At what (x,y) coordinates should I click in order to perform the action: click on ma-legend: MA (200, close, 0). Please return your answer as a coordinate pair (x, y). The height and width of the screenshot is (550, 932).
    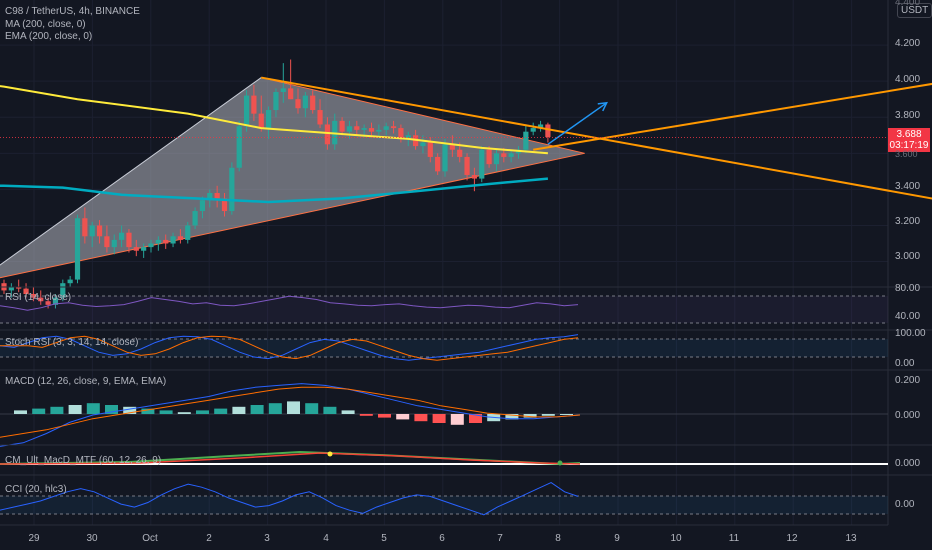
    Looking at the image, I should click on (45, 24).